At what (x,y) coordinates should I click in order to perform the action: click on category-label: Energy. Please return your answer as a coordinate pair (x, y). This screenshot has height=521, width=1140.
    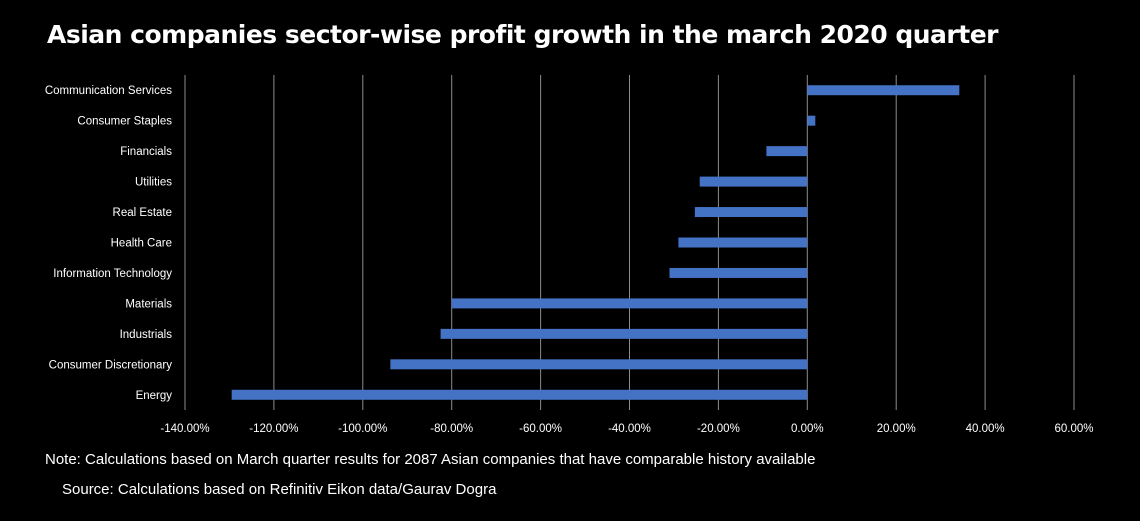
    Looking at the image, I should click on (154, 396).